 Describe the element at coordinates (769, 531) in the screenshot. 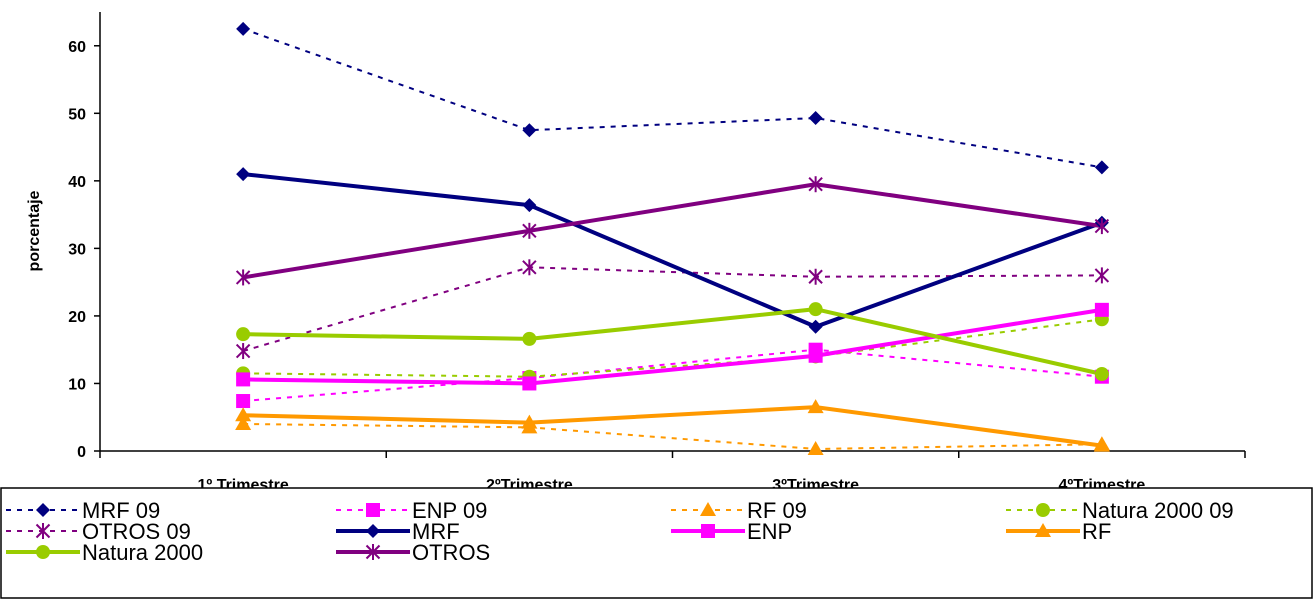

I see `legend-label: ENP` at that location.